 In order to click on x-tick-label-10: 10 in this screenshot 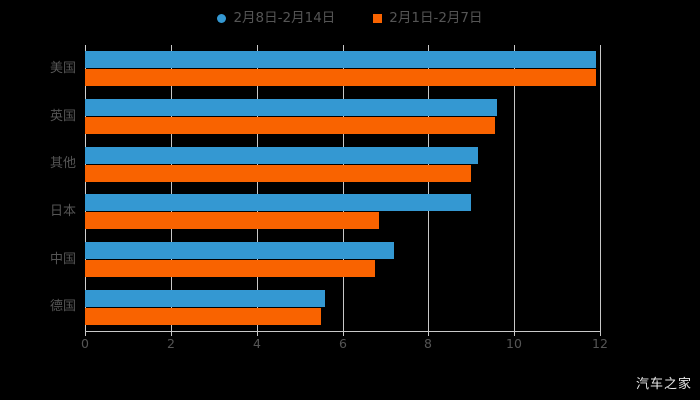, I will do `click(514, 343)`.